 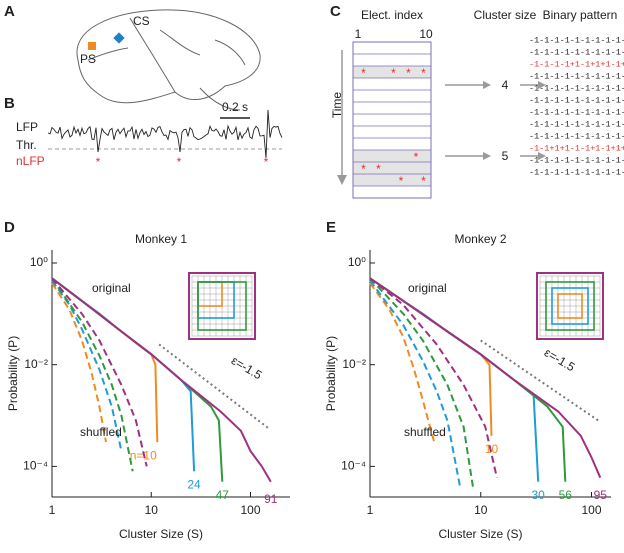 I want to click on index-first: 1, so click(x=358, y=34).